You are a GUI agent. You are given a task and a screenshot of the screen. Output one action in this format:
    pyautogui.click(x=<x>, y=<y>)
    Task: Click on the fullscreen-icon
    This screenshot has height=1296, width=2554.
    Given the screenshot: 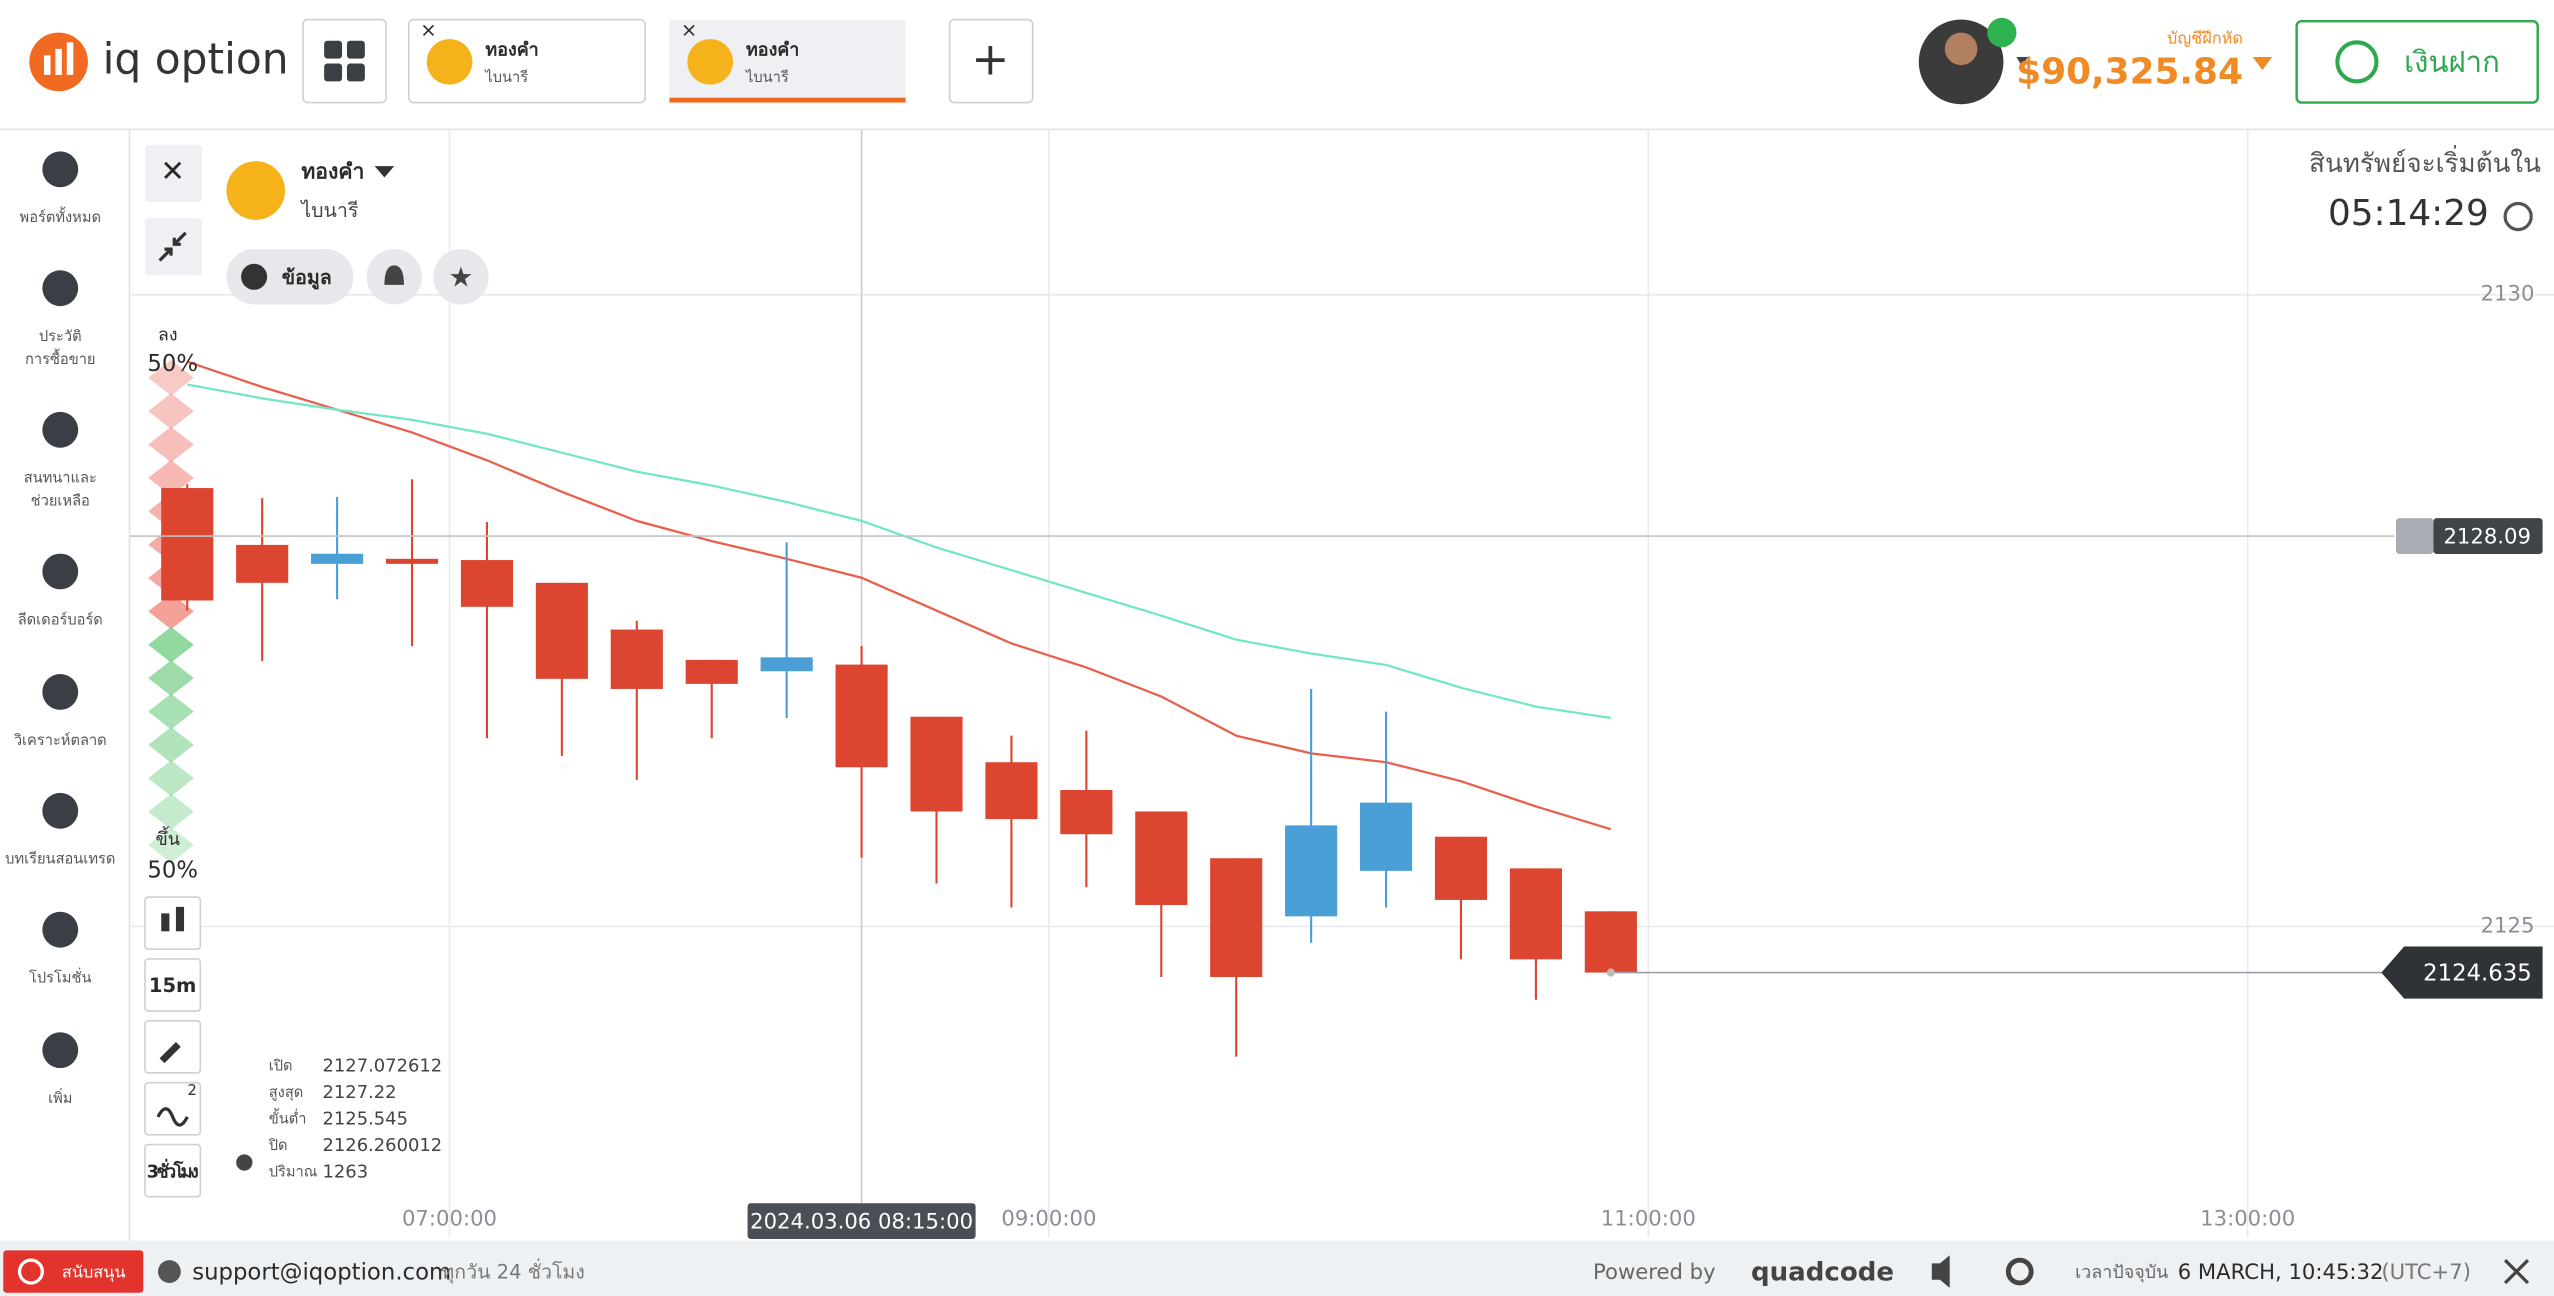 What is the action you would take?
    pyautogui.click(x=2516, y=1272)
    